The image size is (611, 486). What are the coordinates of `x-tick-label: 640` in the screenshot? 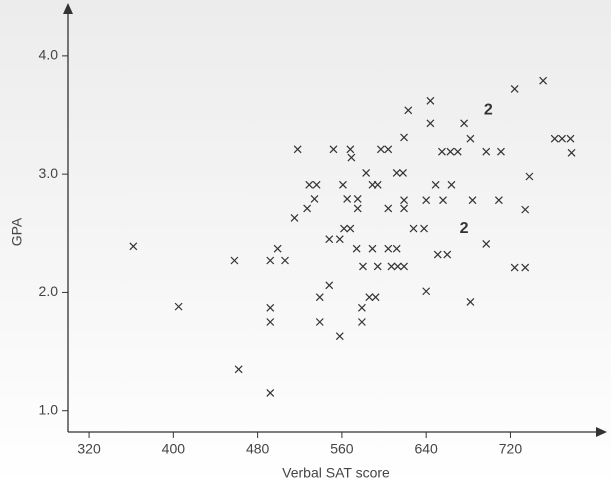 It's located at (426, 449).